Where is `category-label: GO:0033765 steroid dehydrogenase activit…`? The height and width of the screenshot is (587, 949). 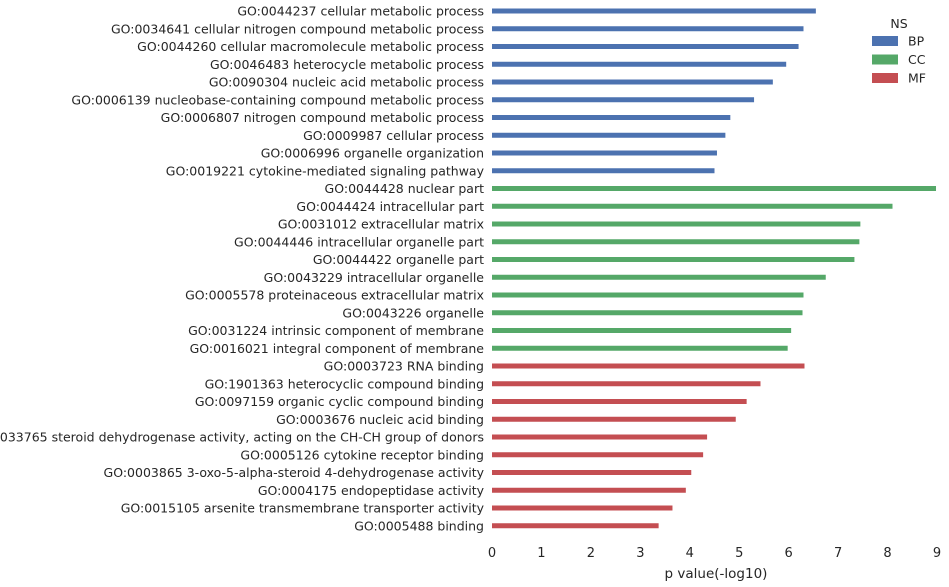 category-label: GO:0033765 steroid dehydrogenase activit… is located at coordinates (242, 437).